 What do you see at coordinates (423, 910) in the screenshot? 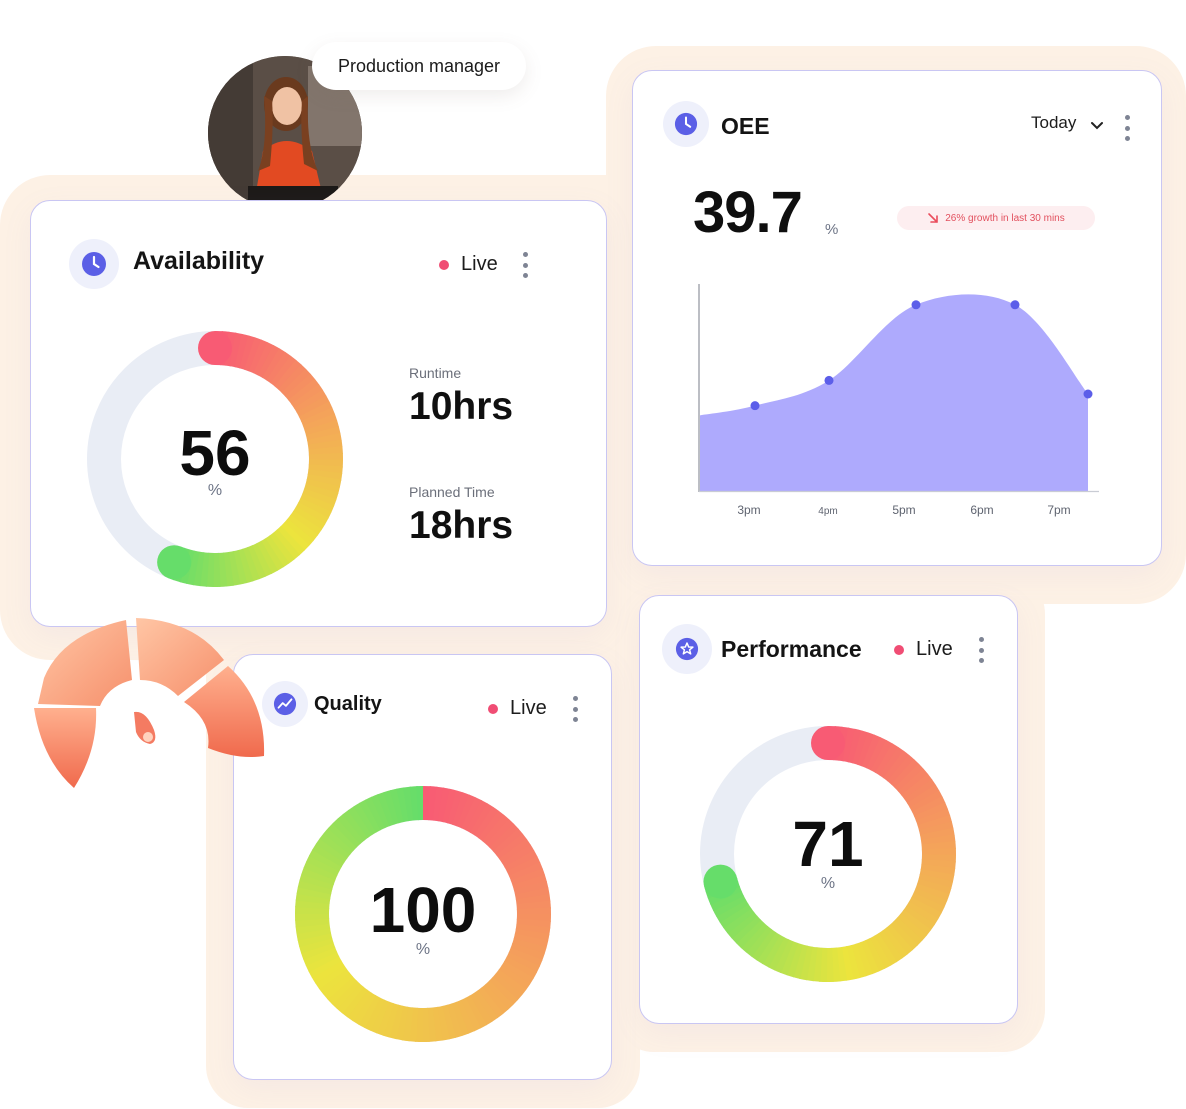
I see `quality-value: 100` at bounding box center [423, 910].